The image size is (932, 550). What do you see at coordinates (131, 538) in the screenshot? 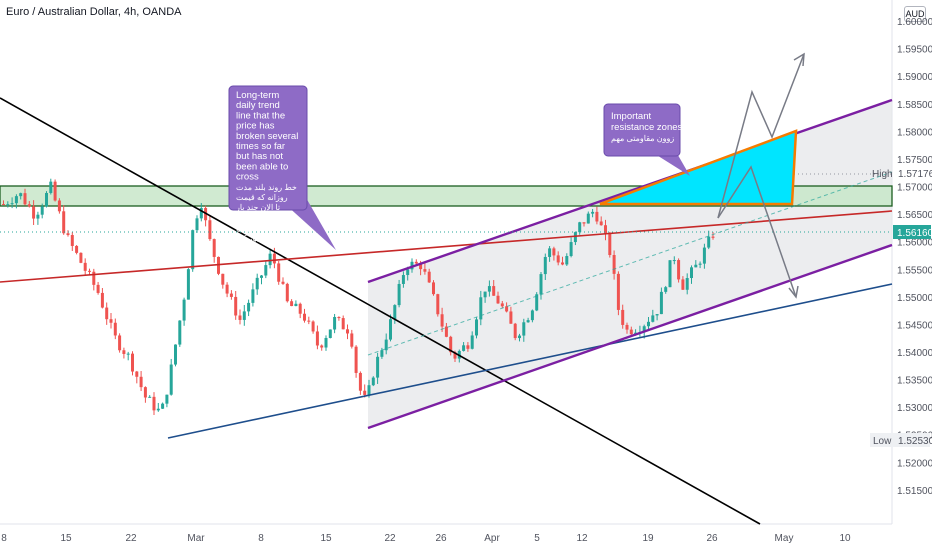
I see `time-tick-label: 22` at bounding box center [131, 538].